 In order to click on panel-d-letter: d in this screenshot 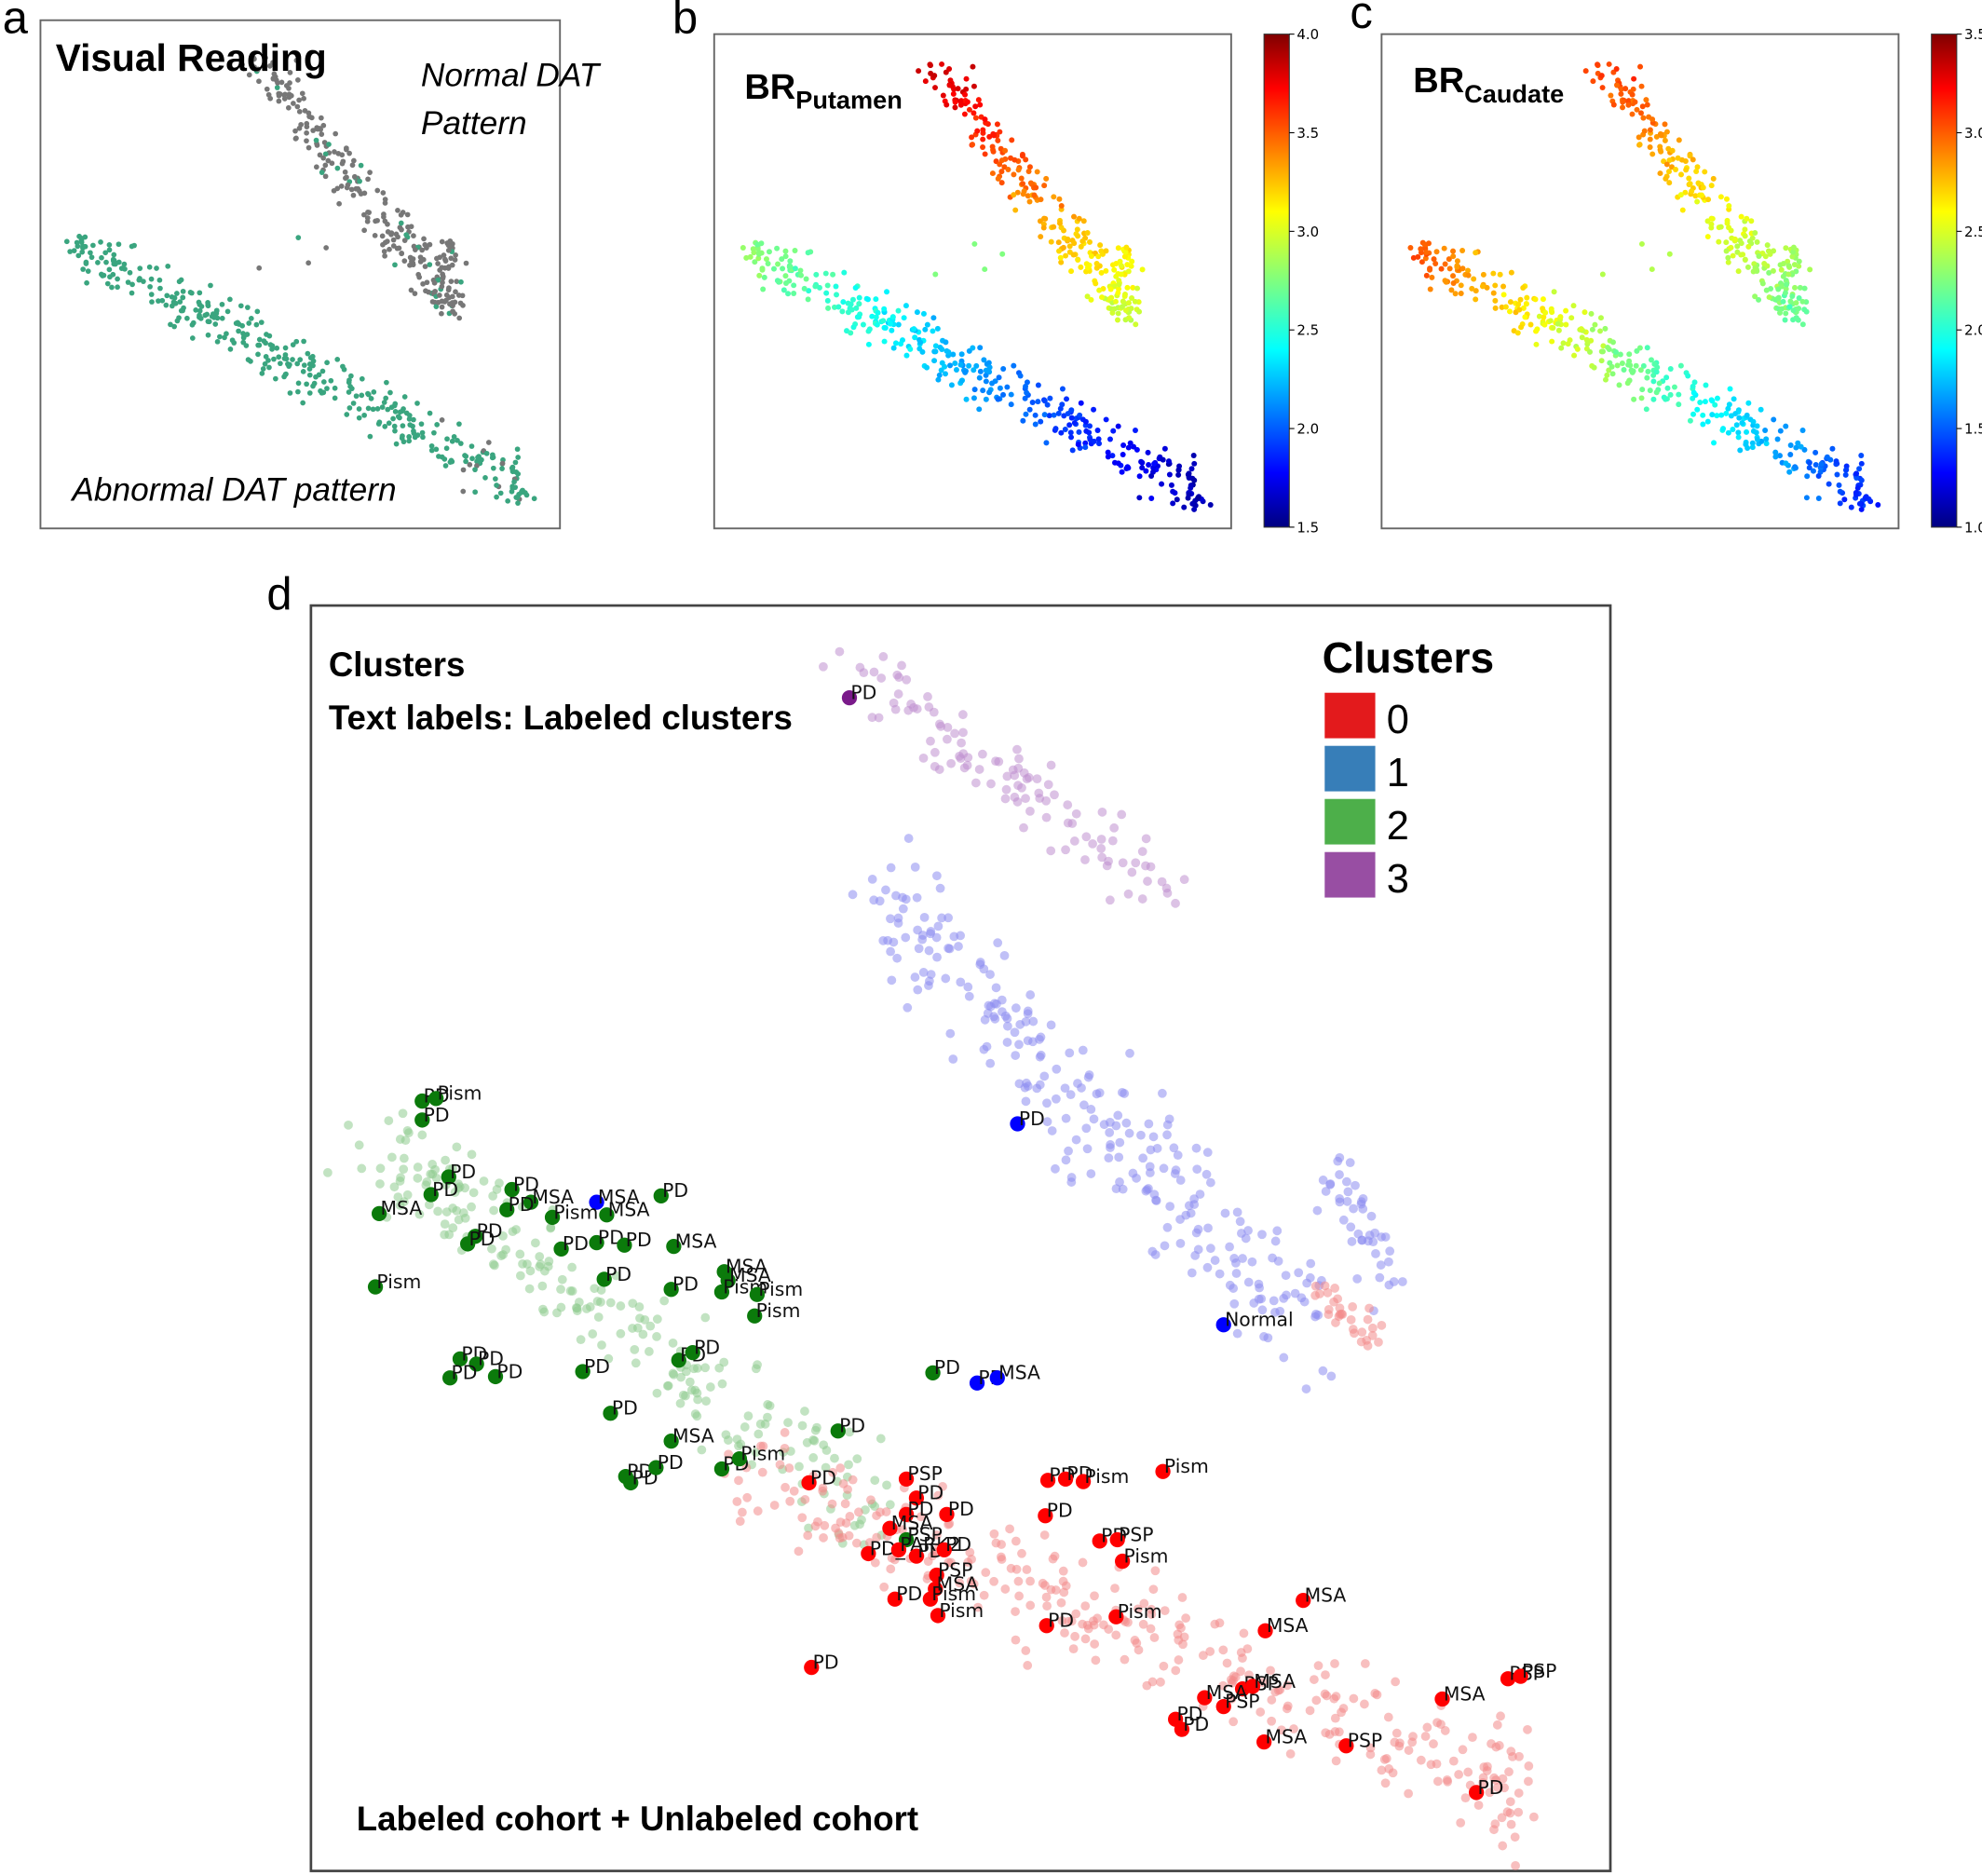, I will do `click(279, 594)`.